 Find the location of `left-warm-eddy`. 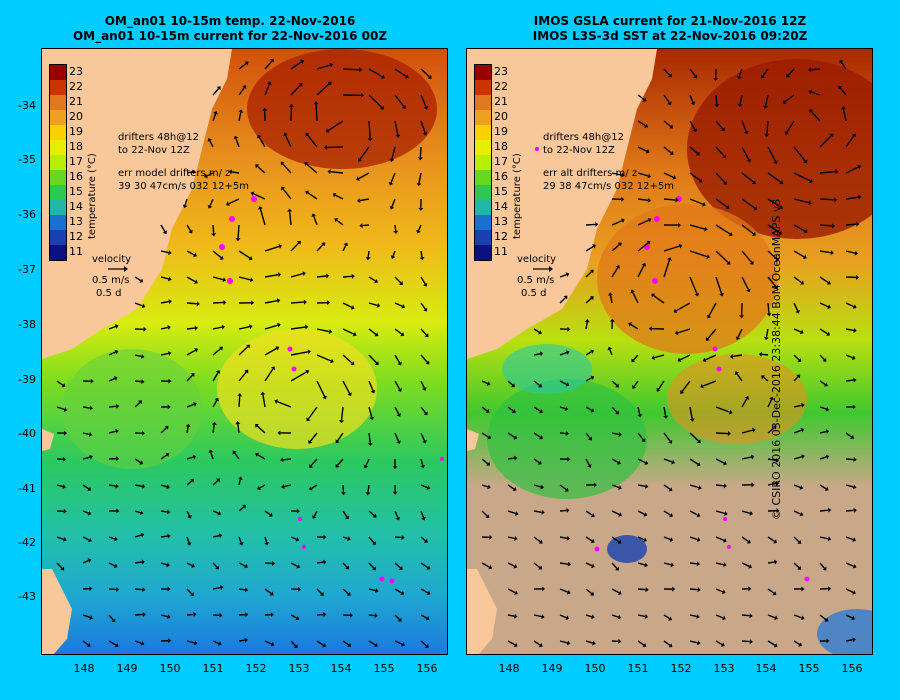

left-warm-eddy is located at coordinates (342, 109).